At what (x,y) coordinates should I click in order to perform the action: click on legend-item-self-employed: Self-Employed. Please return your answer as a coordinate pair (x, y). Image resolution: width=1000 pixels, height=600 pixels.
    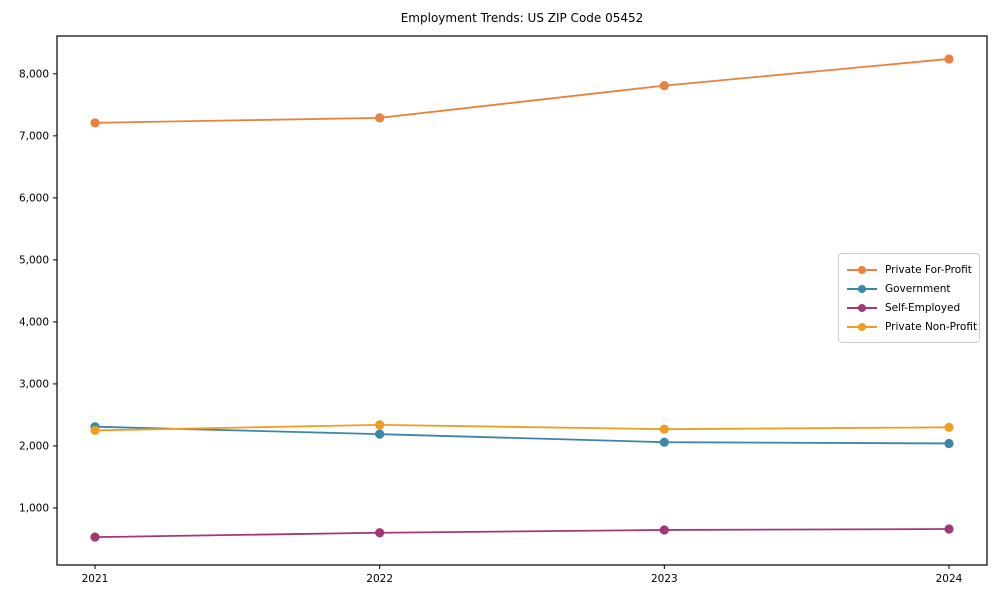
    Looking at the image, I should click on (909, 307).